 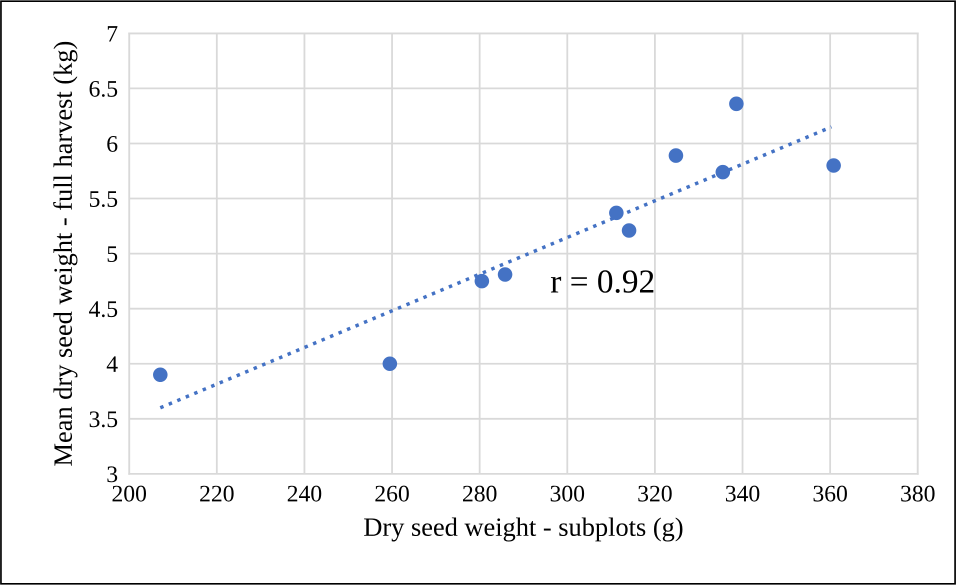 I want to click on y-tick-label: 4.5, so click(x=103, y=309).